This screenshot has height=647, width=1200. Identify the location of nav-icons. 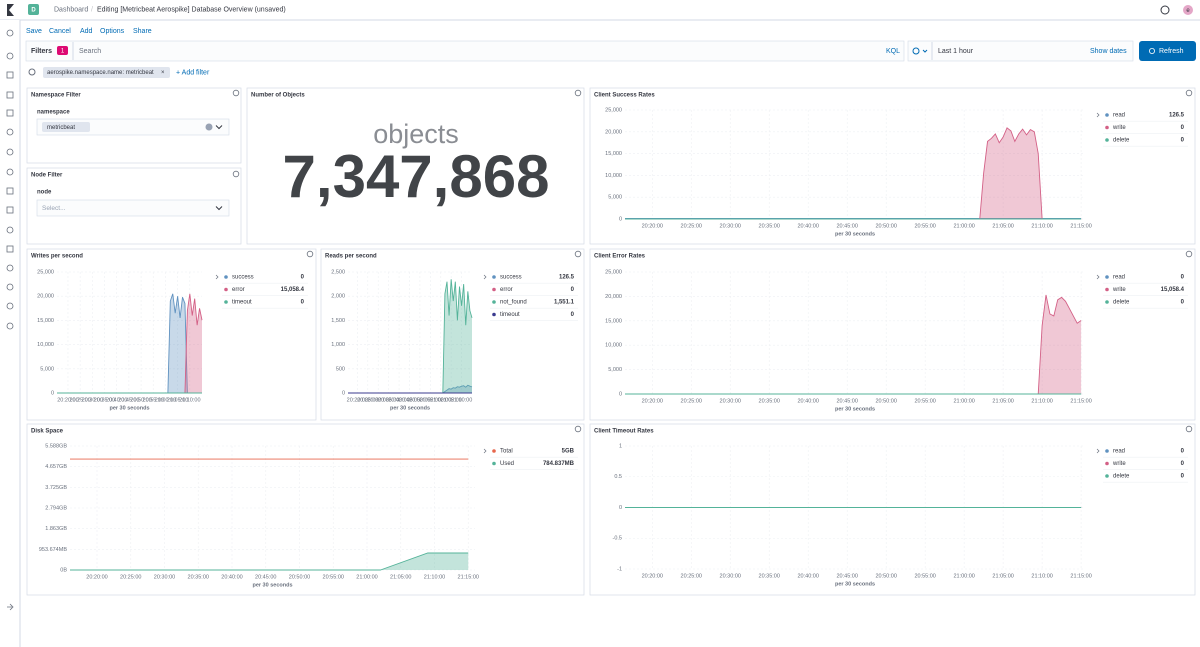
(10, 320).